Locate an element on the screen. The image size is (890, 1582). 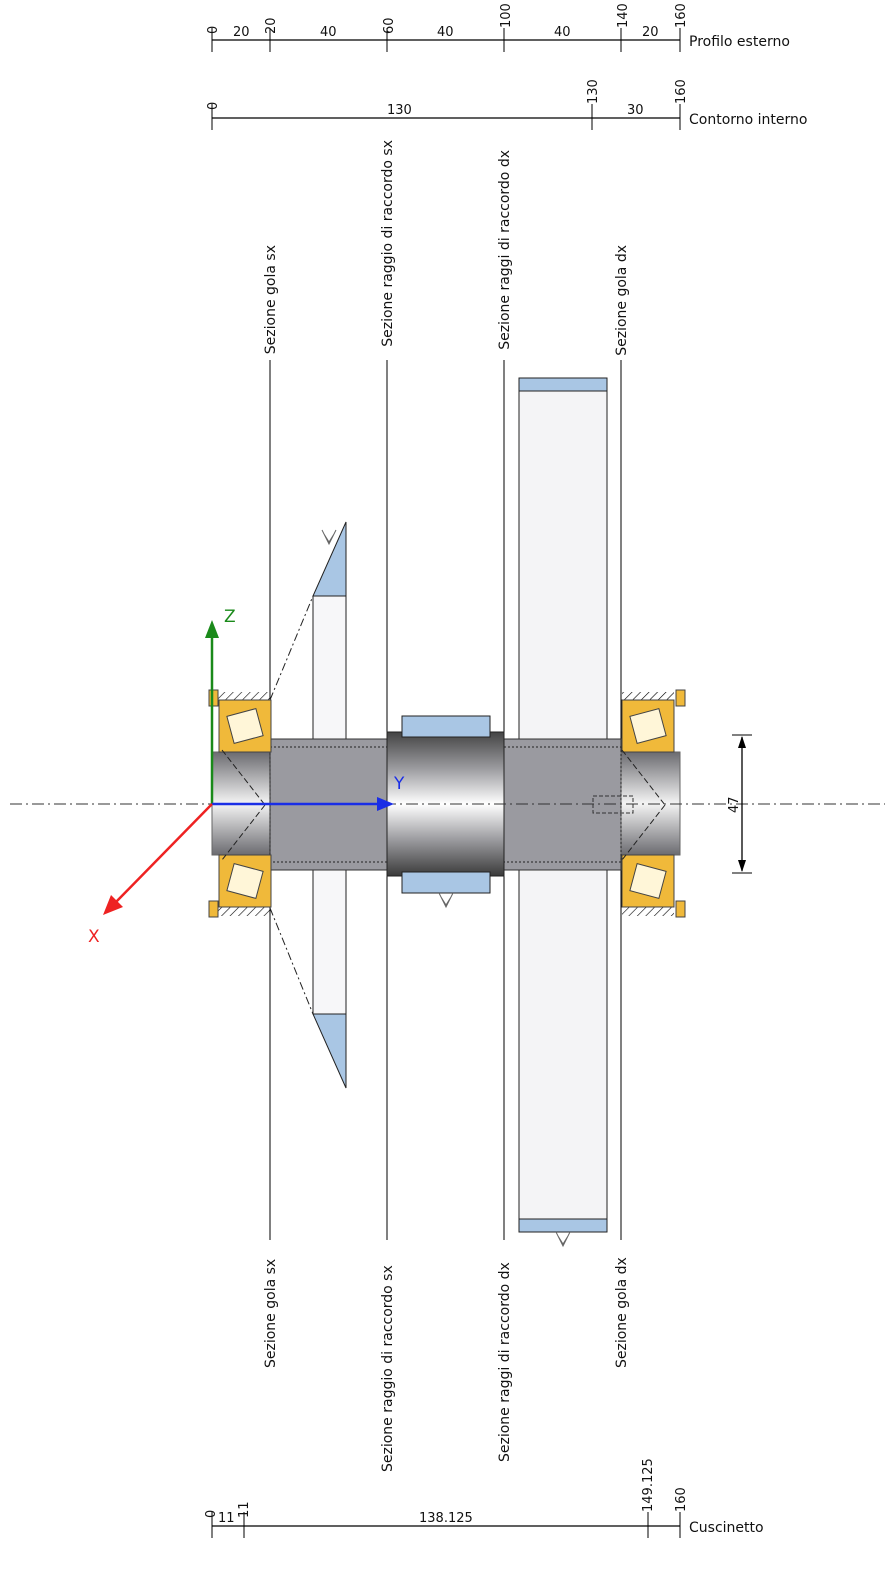
axis-z-label: Z is located at coordinates (230, 617).